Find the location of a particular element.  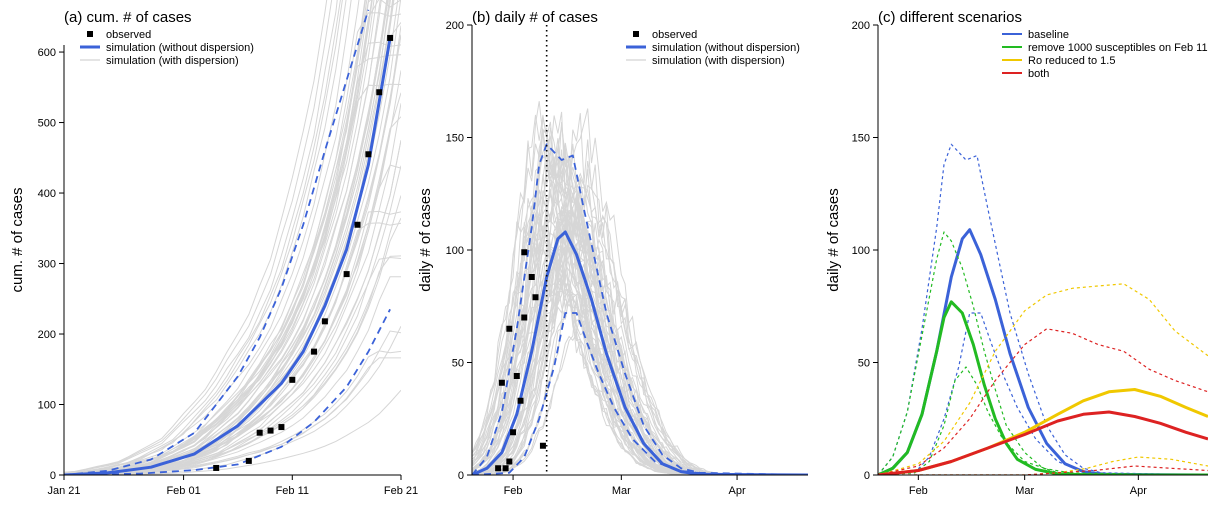

panel-title: (c) different scenarios is located at coordinates (950, 17).